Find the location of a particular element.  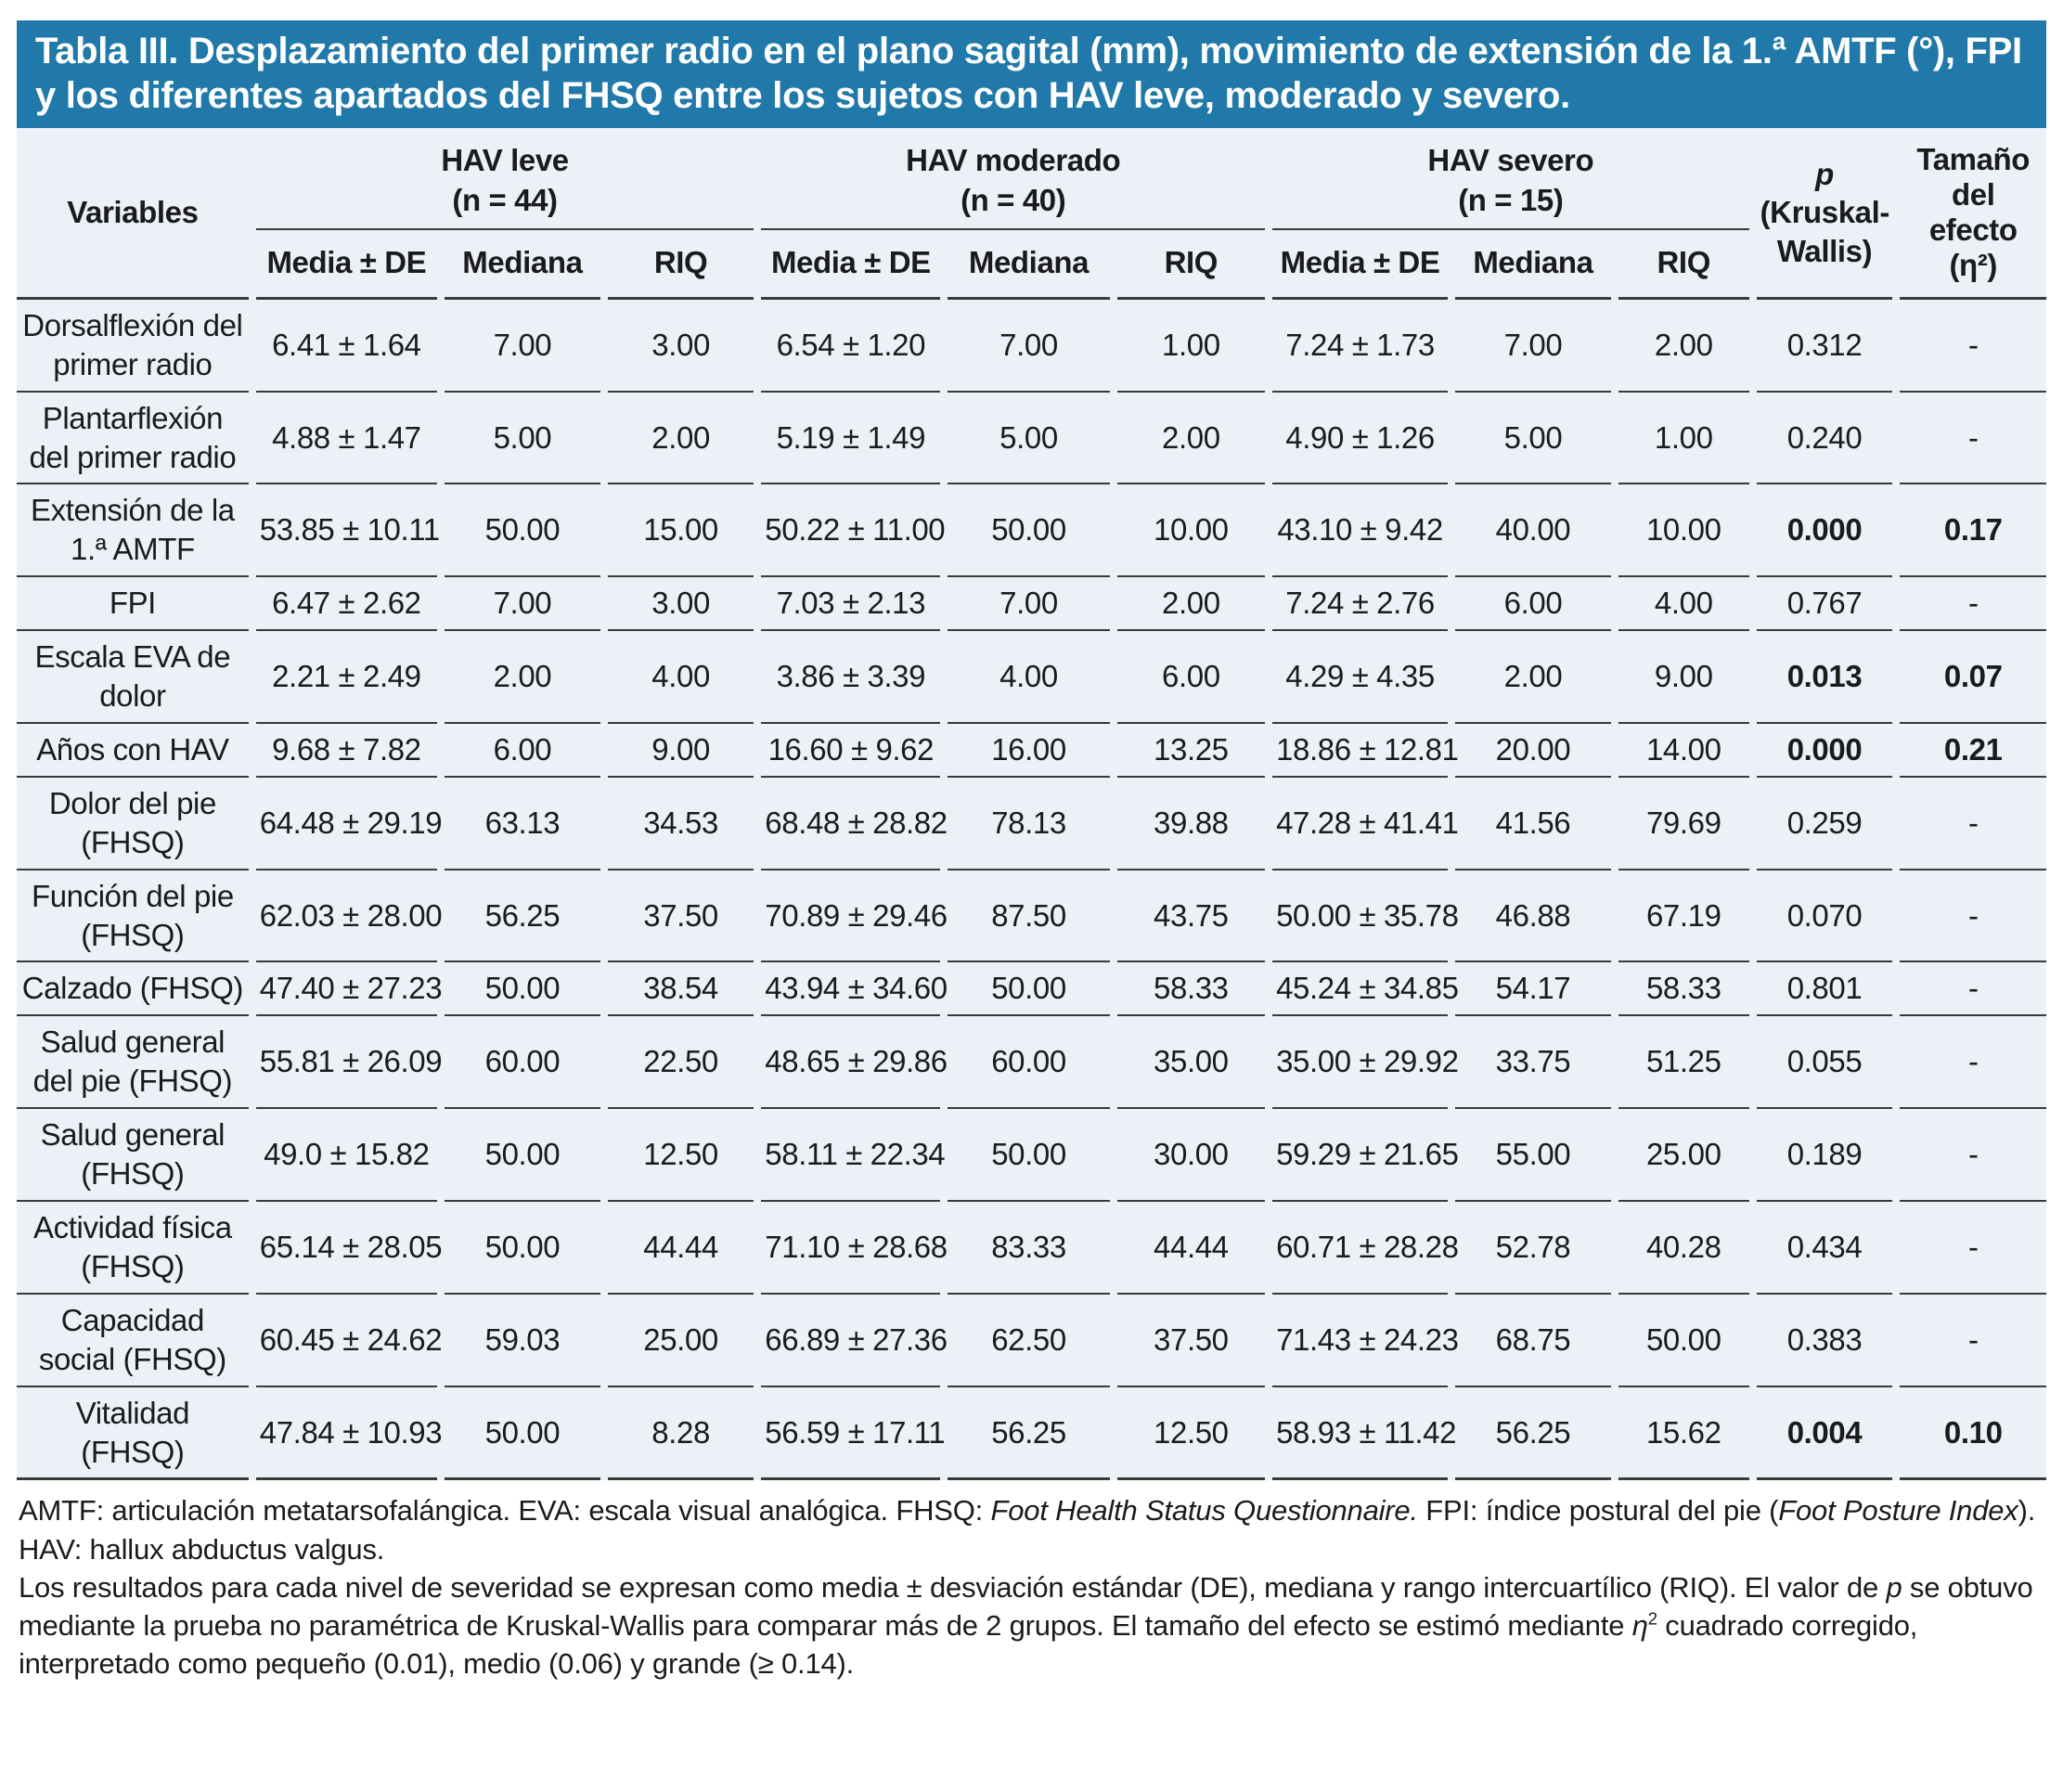

p-value-cell: 0.070 is located at coordinates (1824, 916).